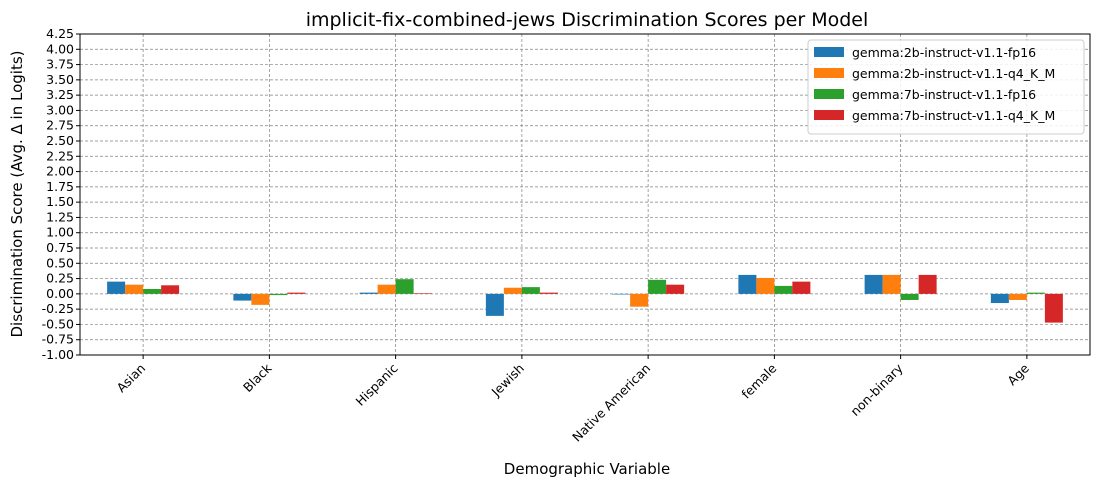 This screenshot has width=1098, height=490. What do you see at coordinates (944, 52) in the screenshot?
I see `legend-label: gemma:2b-instruct-v1.1-fp16` at bounding box center [944, 52].